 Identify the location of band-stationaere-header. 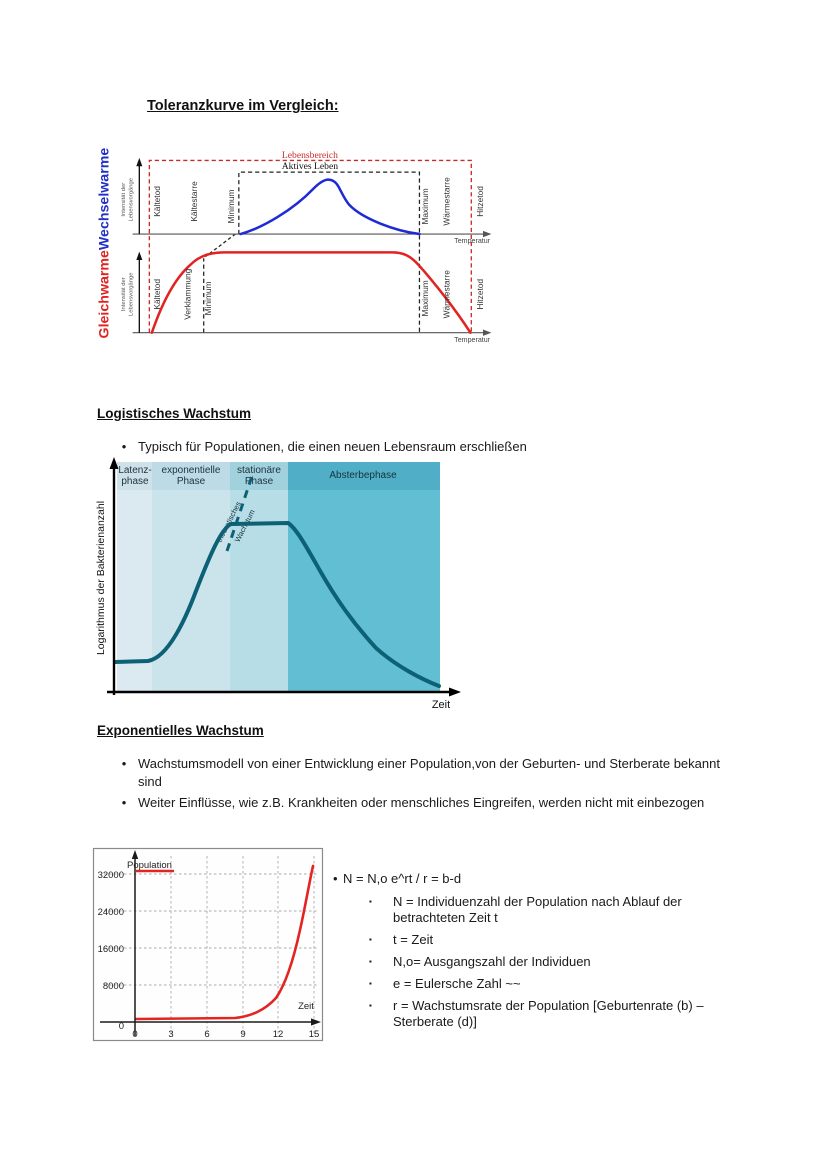
(259, 476).